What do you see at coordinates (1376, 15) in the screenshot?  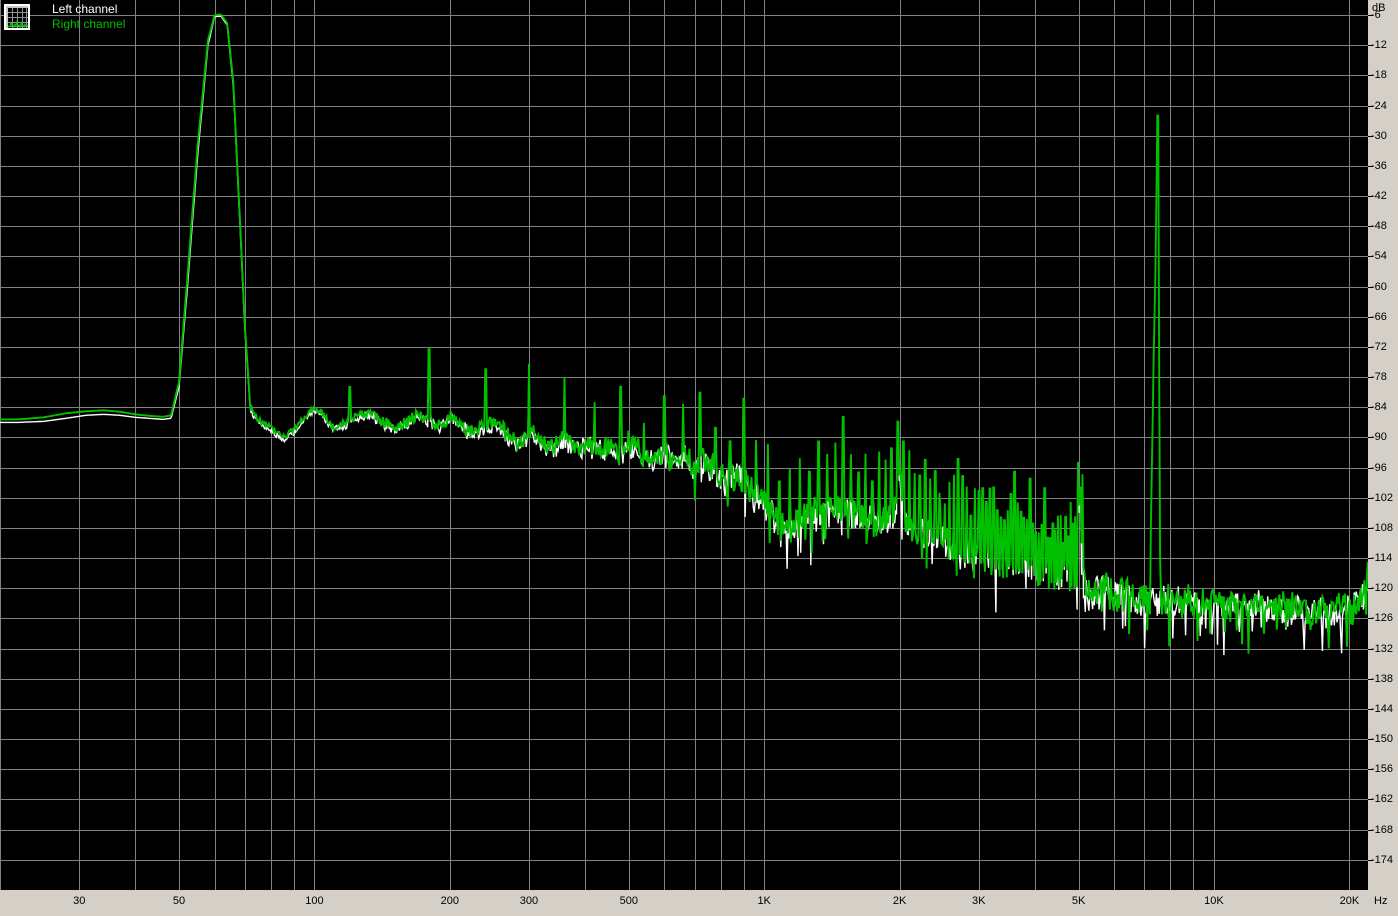 I see `y-tick-label: -6` at bounding box center [1376, 15].